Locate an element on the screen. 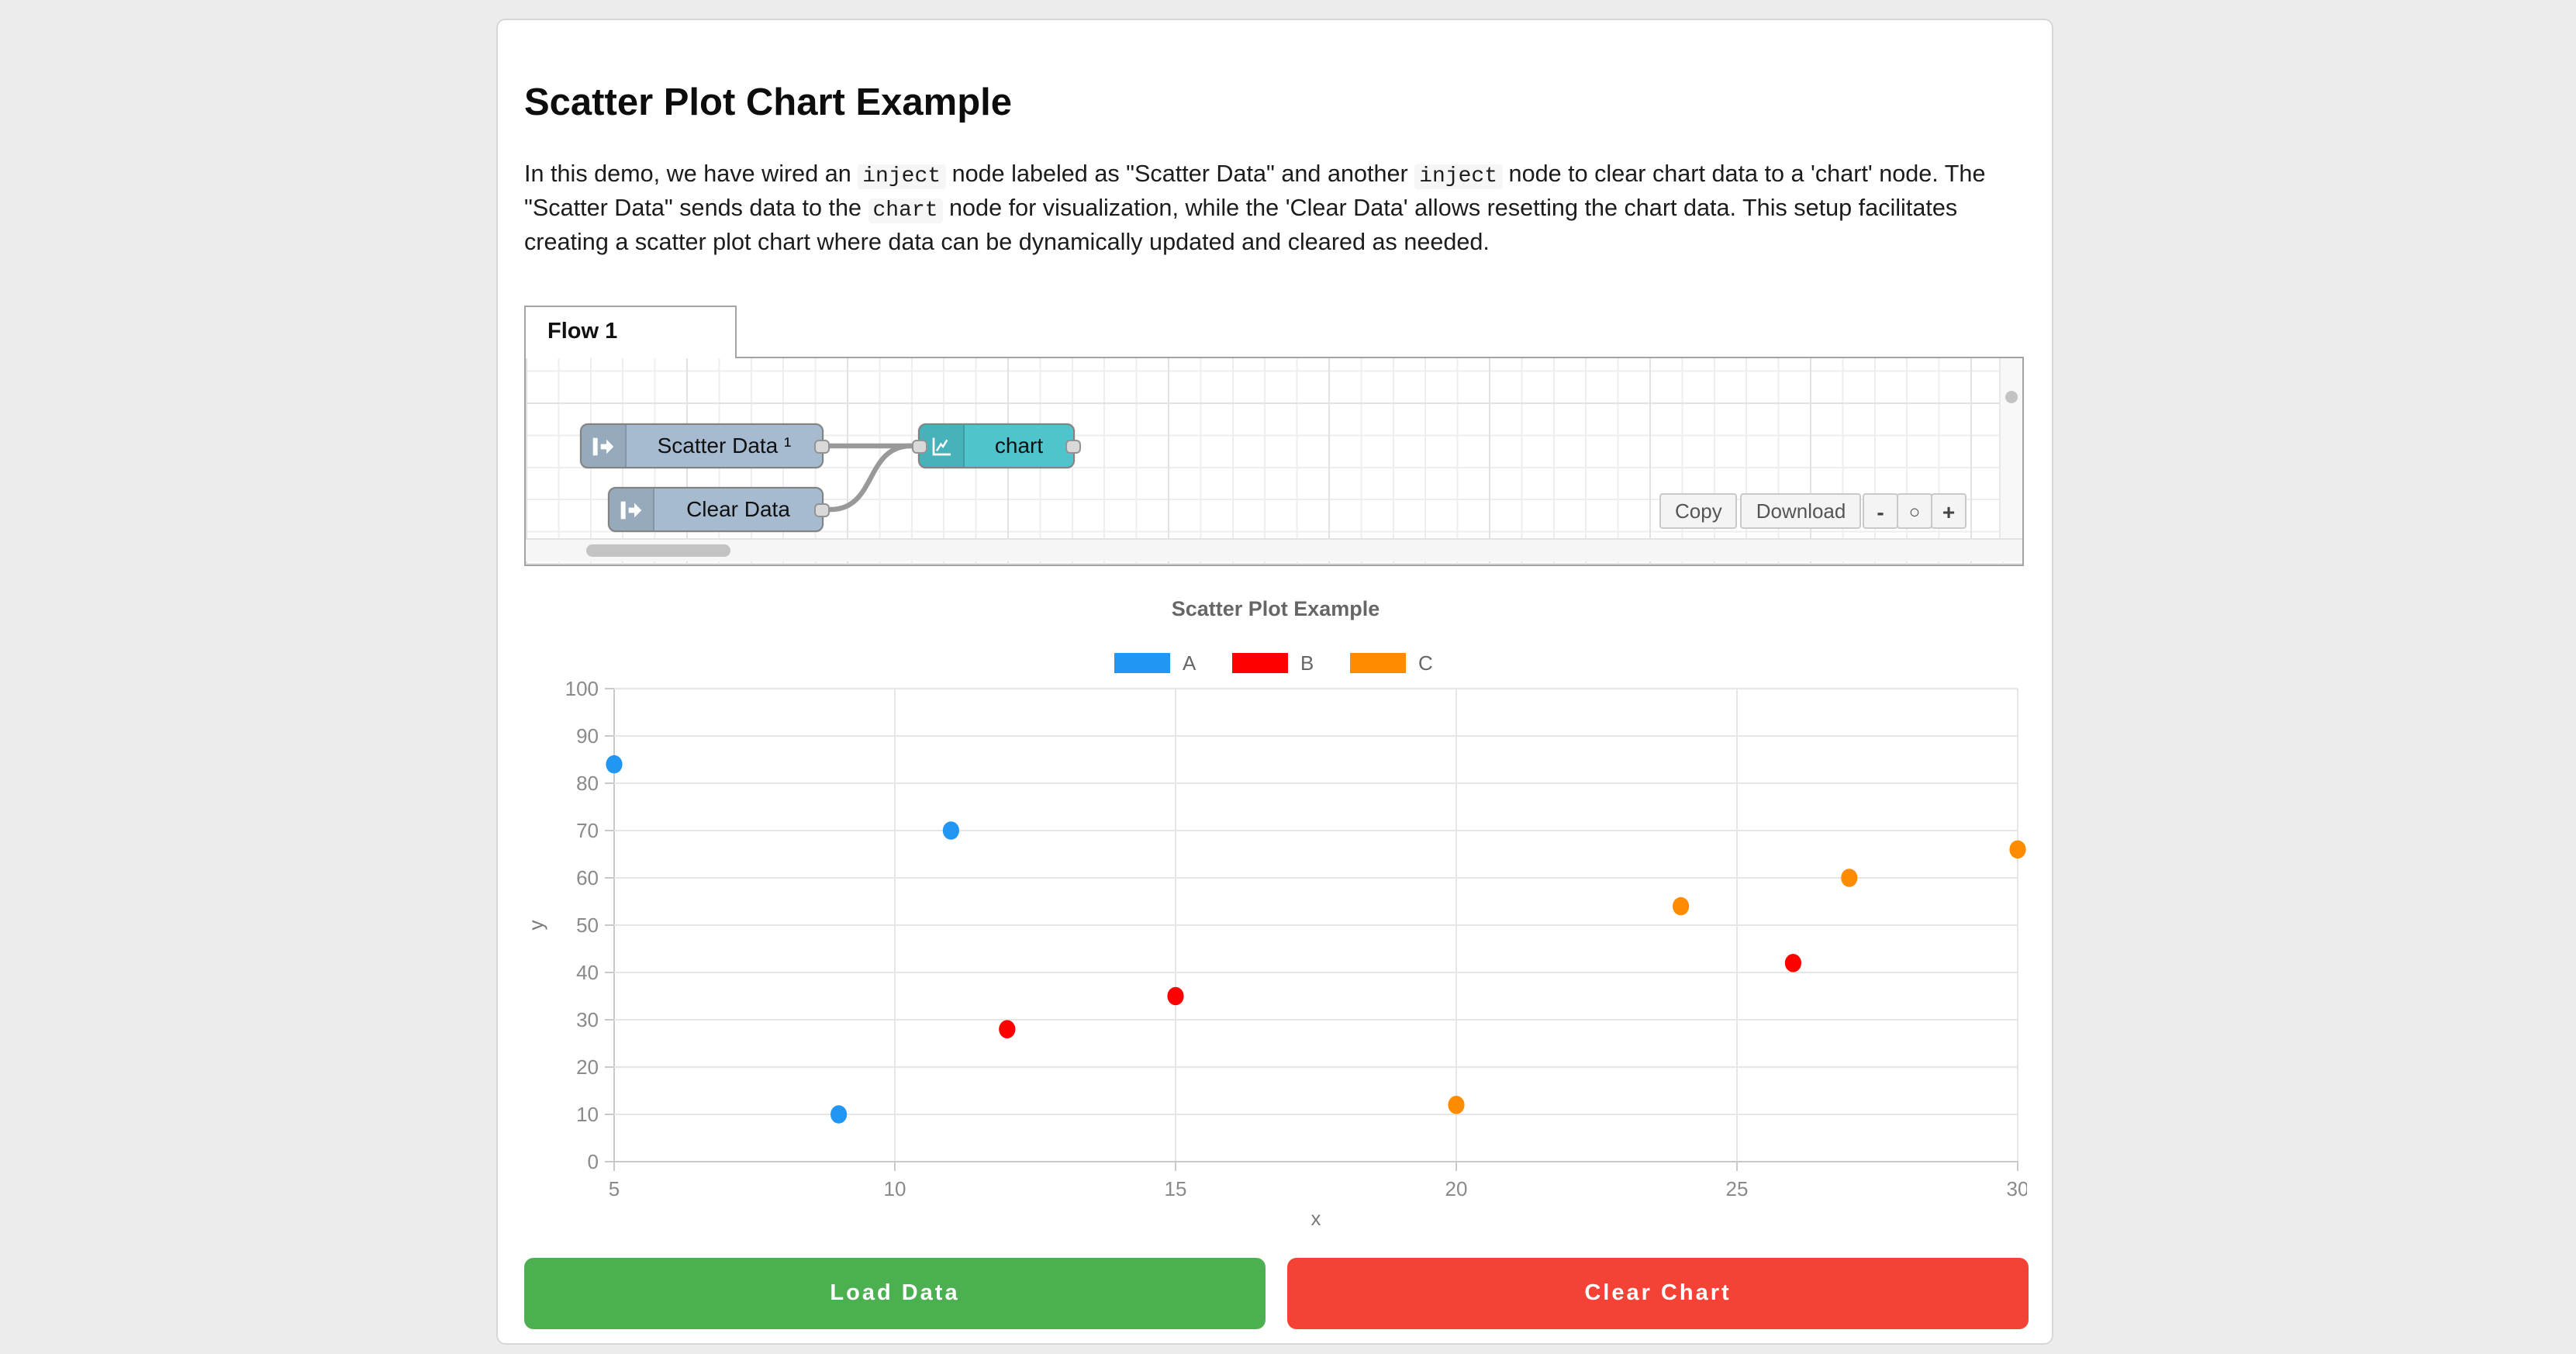 This screenshot has height=1354, width=2576. zoom-controls: - ○ + is located at coordinates (1915, 511).